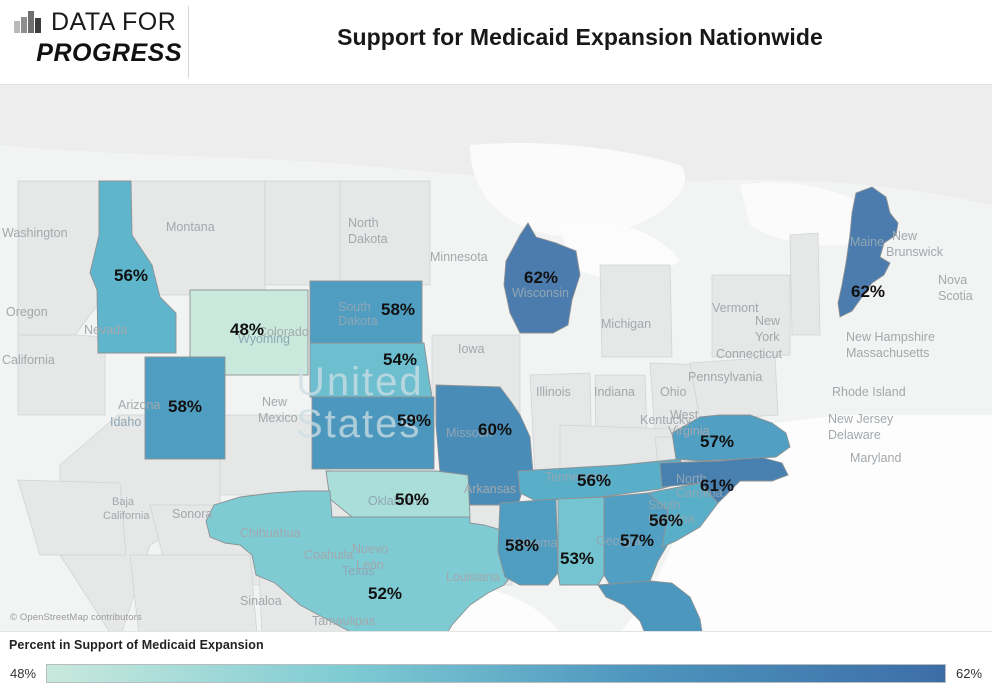 This screenshot has height=695, width=992. What do you see at coordinates (490, 489) in the screenshot?
I see `svg-text: Arkansas` at bounding box center [490, 489].